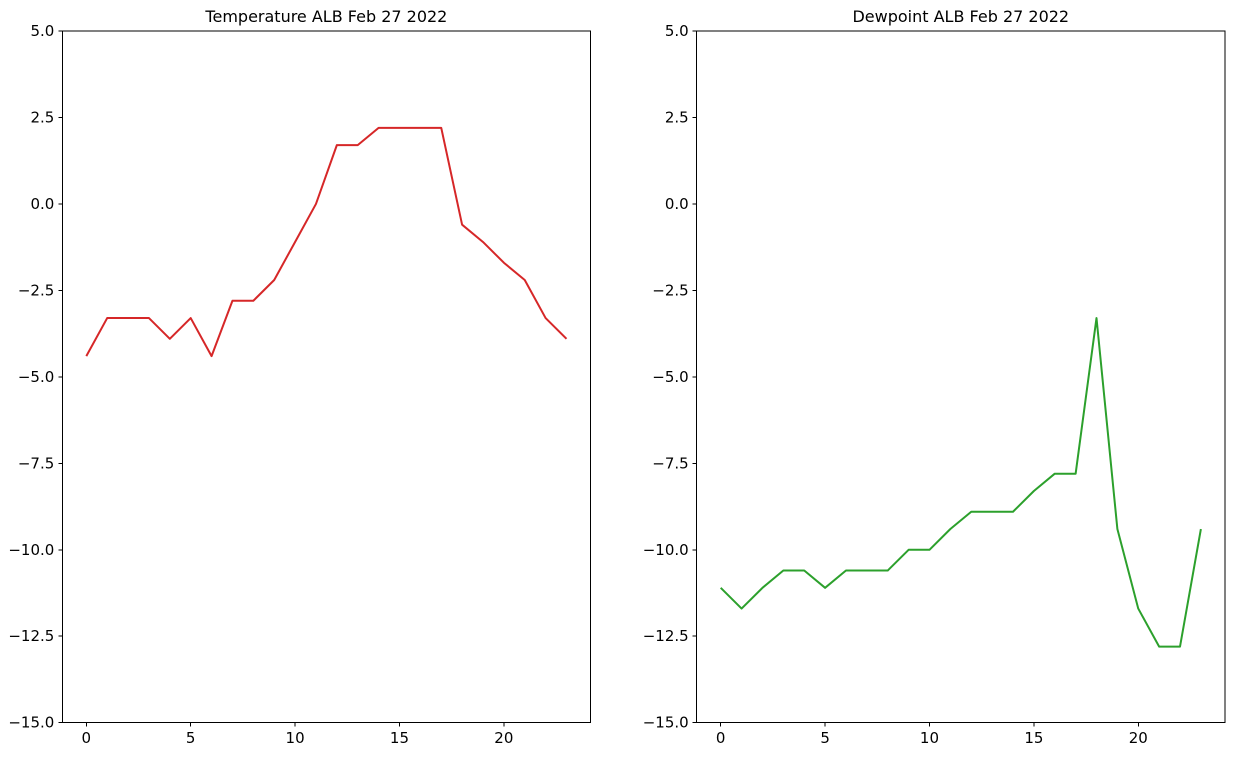 This screenshot has height=757, width=1234. I want to click on temperature-chart-title: Temperature ALB Feb 27 2022, so click(325, 16).